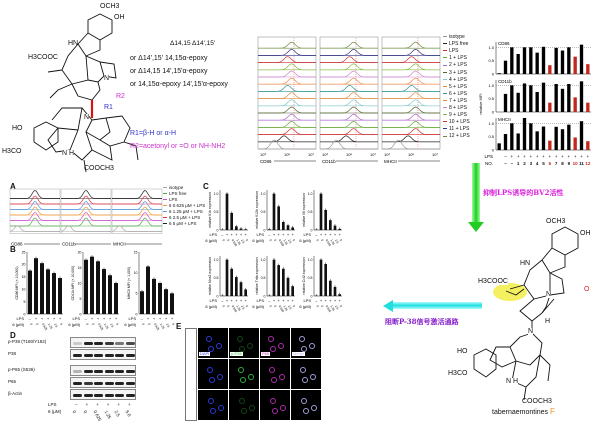  I want to click on histogram-8-LPS, so click(287, 74).